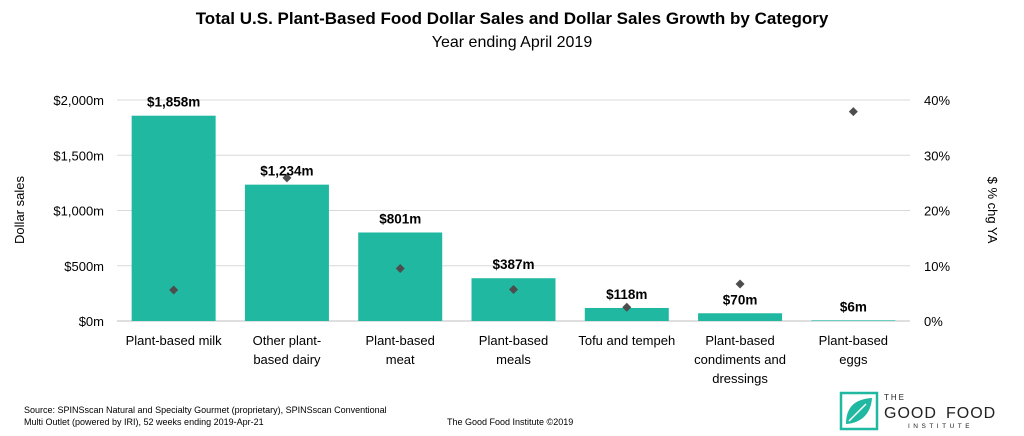 This screenshot has width=1024, height=436. Describe the element at coordinates (174, 340) in the screenshot. I see `category-label: Plant-based milk` at that location.